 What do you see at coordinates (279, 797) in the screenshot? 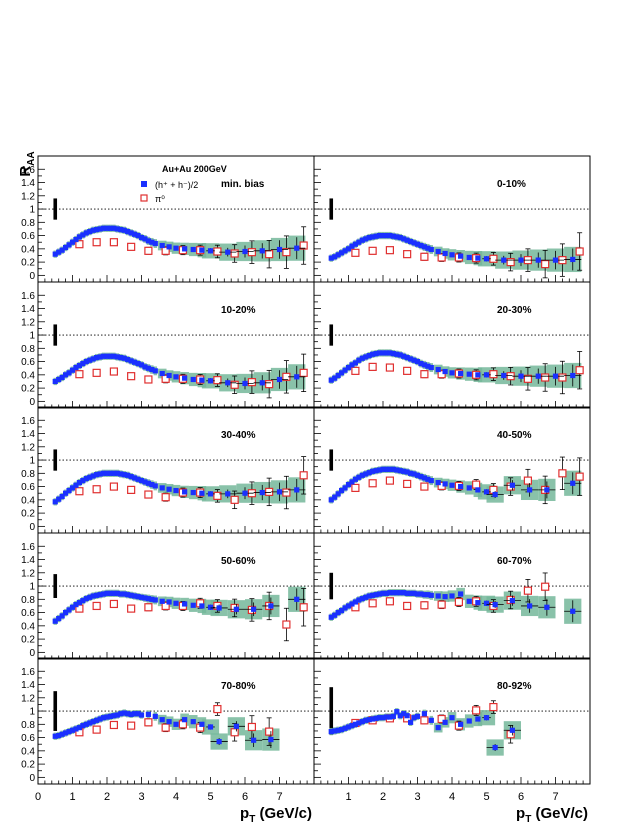
I see `x-tick-label: 7` at bounding box center [279, 797].